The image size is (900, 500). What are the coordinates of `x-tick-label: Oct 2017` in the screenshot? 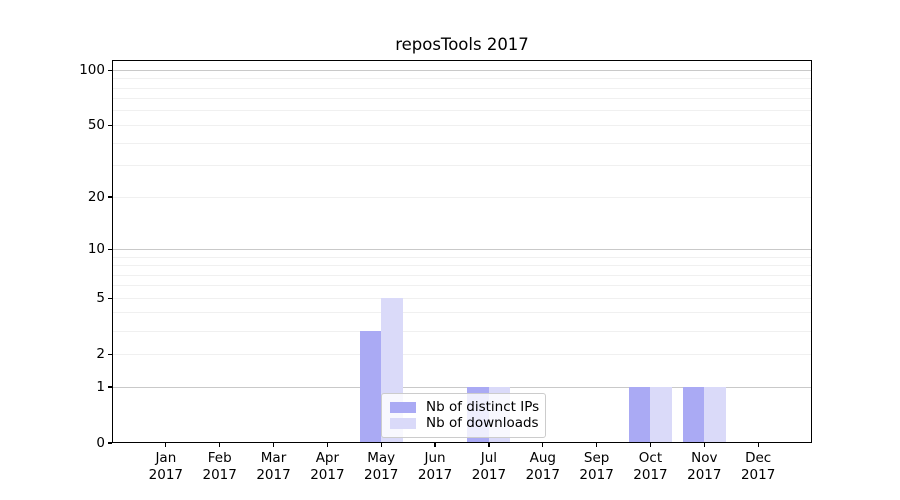 It's located at (650, 467).